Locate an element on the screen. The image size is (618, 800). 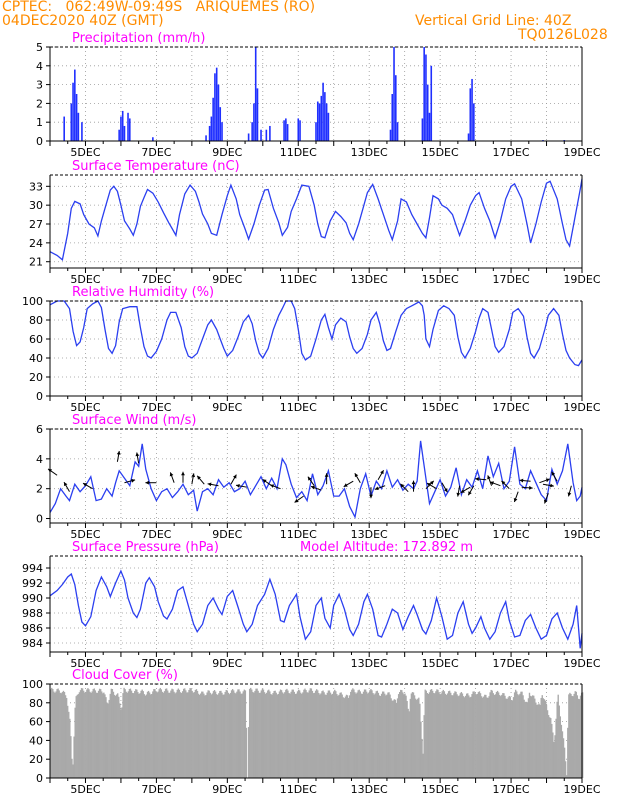
x-tick-label: 17DEC is located at coordinates (511, 789).